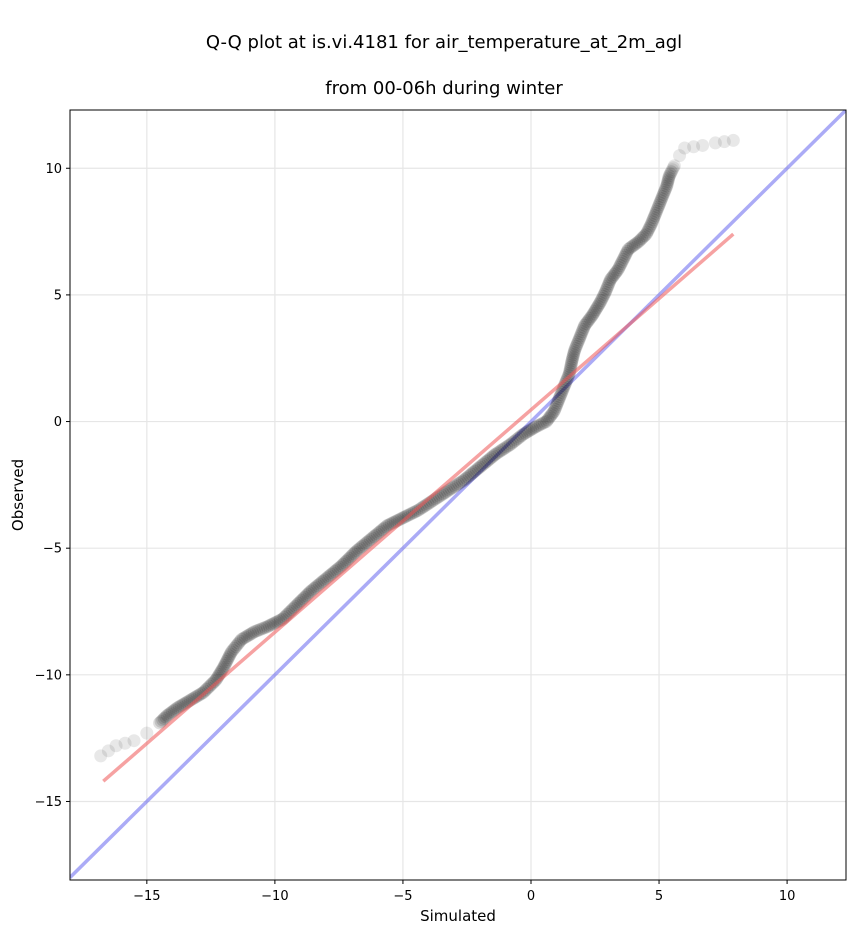  What do you see at coordinates (58, 422) in the screenshot?
I see `y-tick-label: 0` at bounding box center [58, 422].